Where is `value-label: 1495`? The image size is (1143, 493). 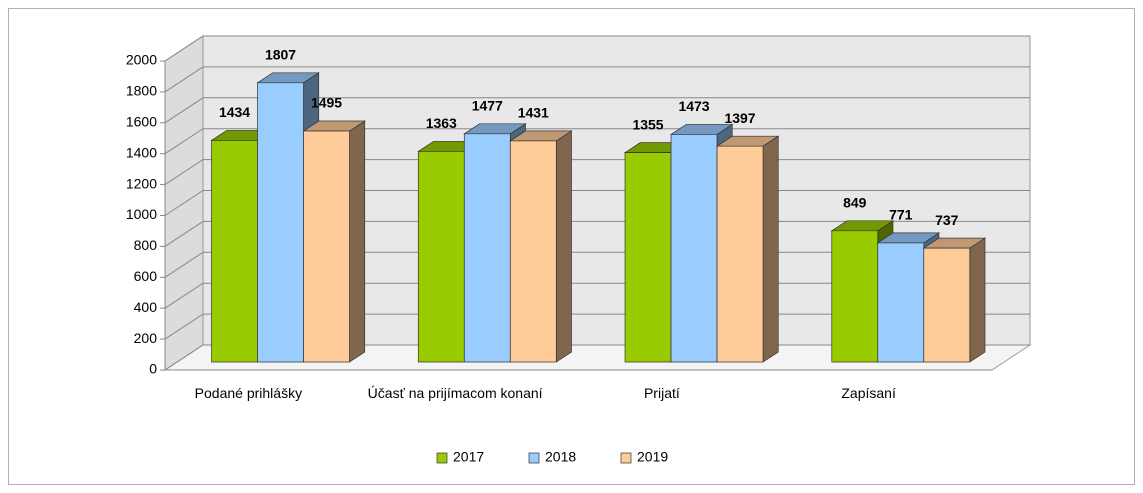 value-label: 1495 is located at coordinates (326, 103).